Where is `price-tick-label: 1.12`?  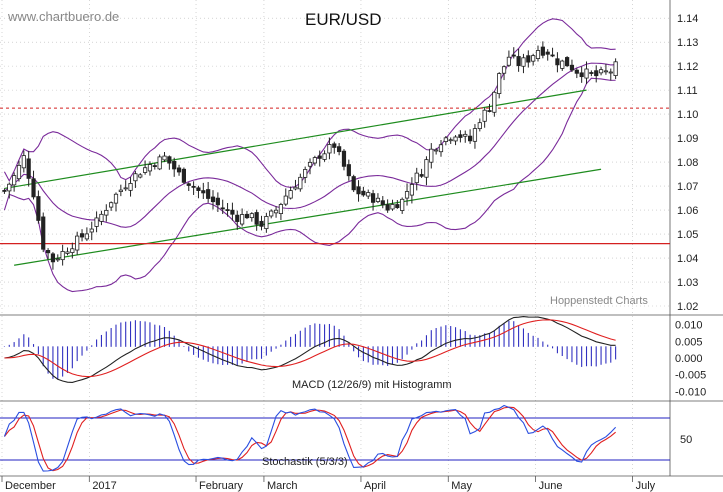 price-tick-label: 1.12 is located at coordinates (687, 67).